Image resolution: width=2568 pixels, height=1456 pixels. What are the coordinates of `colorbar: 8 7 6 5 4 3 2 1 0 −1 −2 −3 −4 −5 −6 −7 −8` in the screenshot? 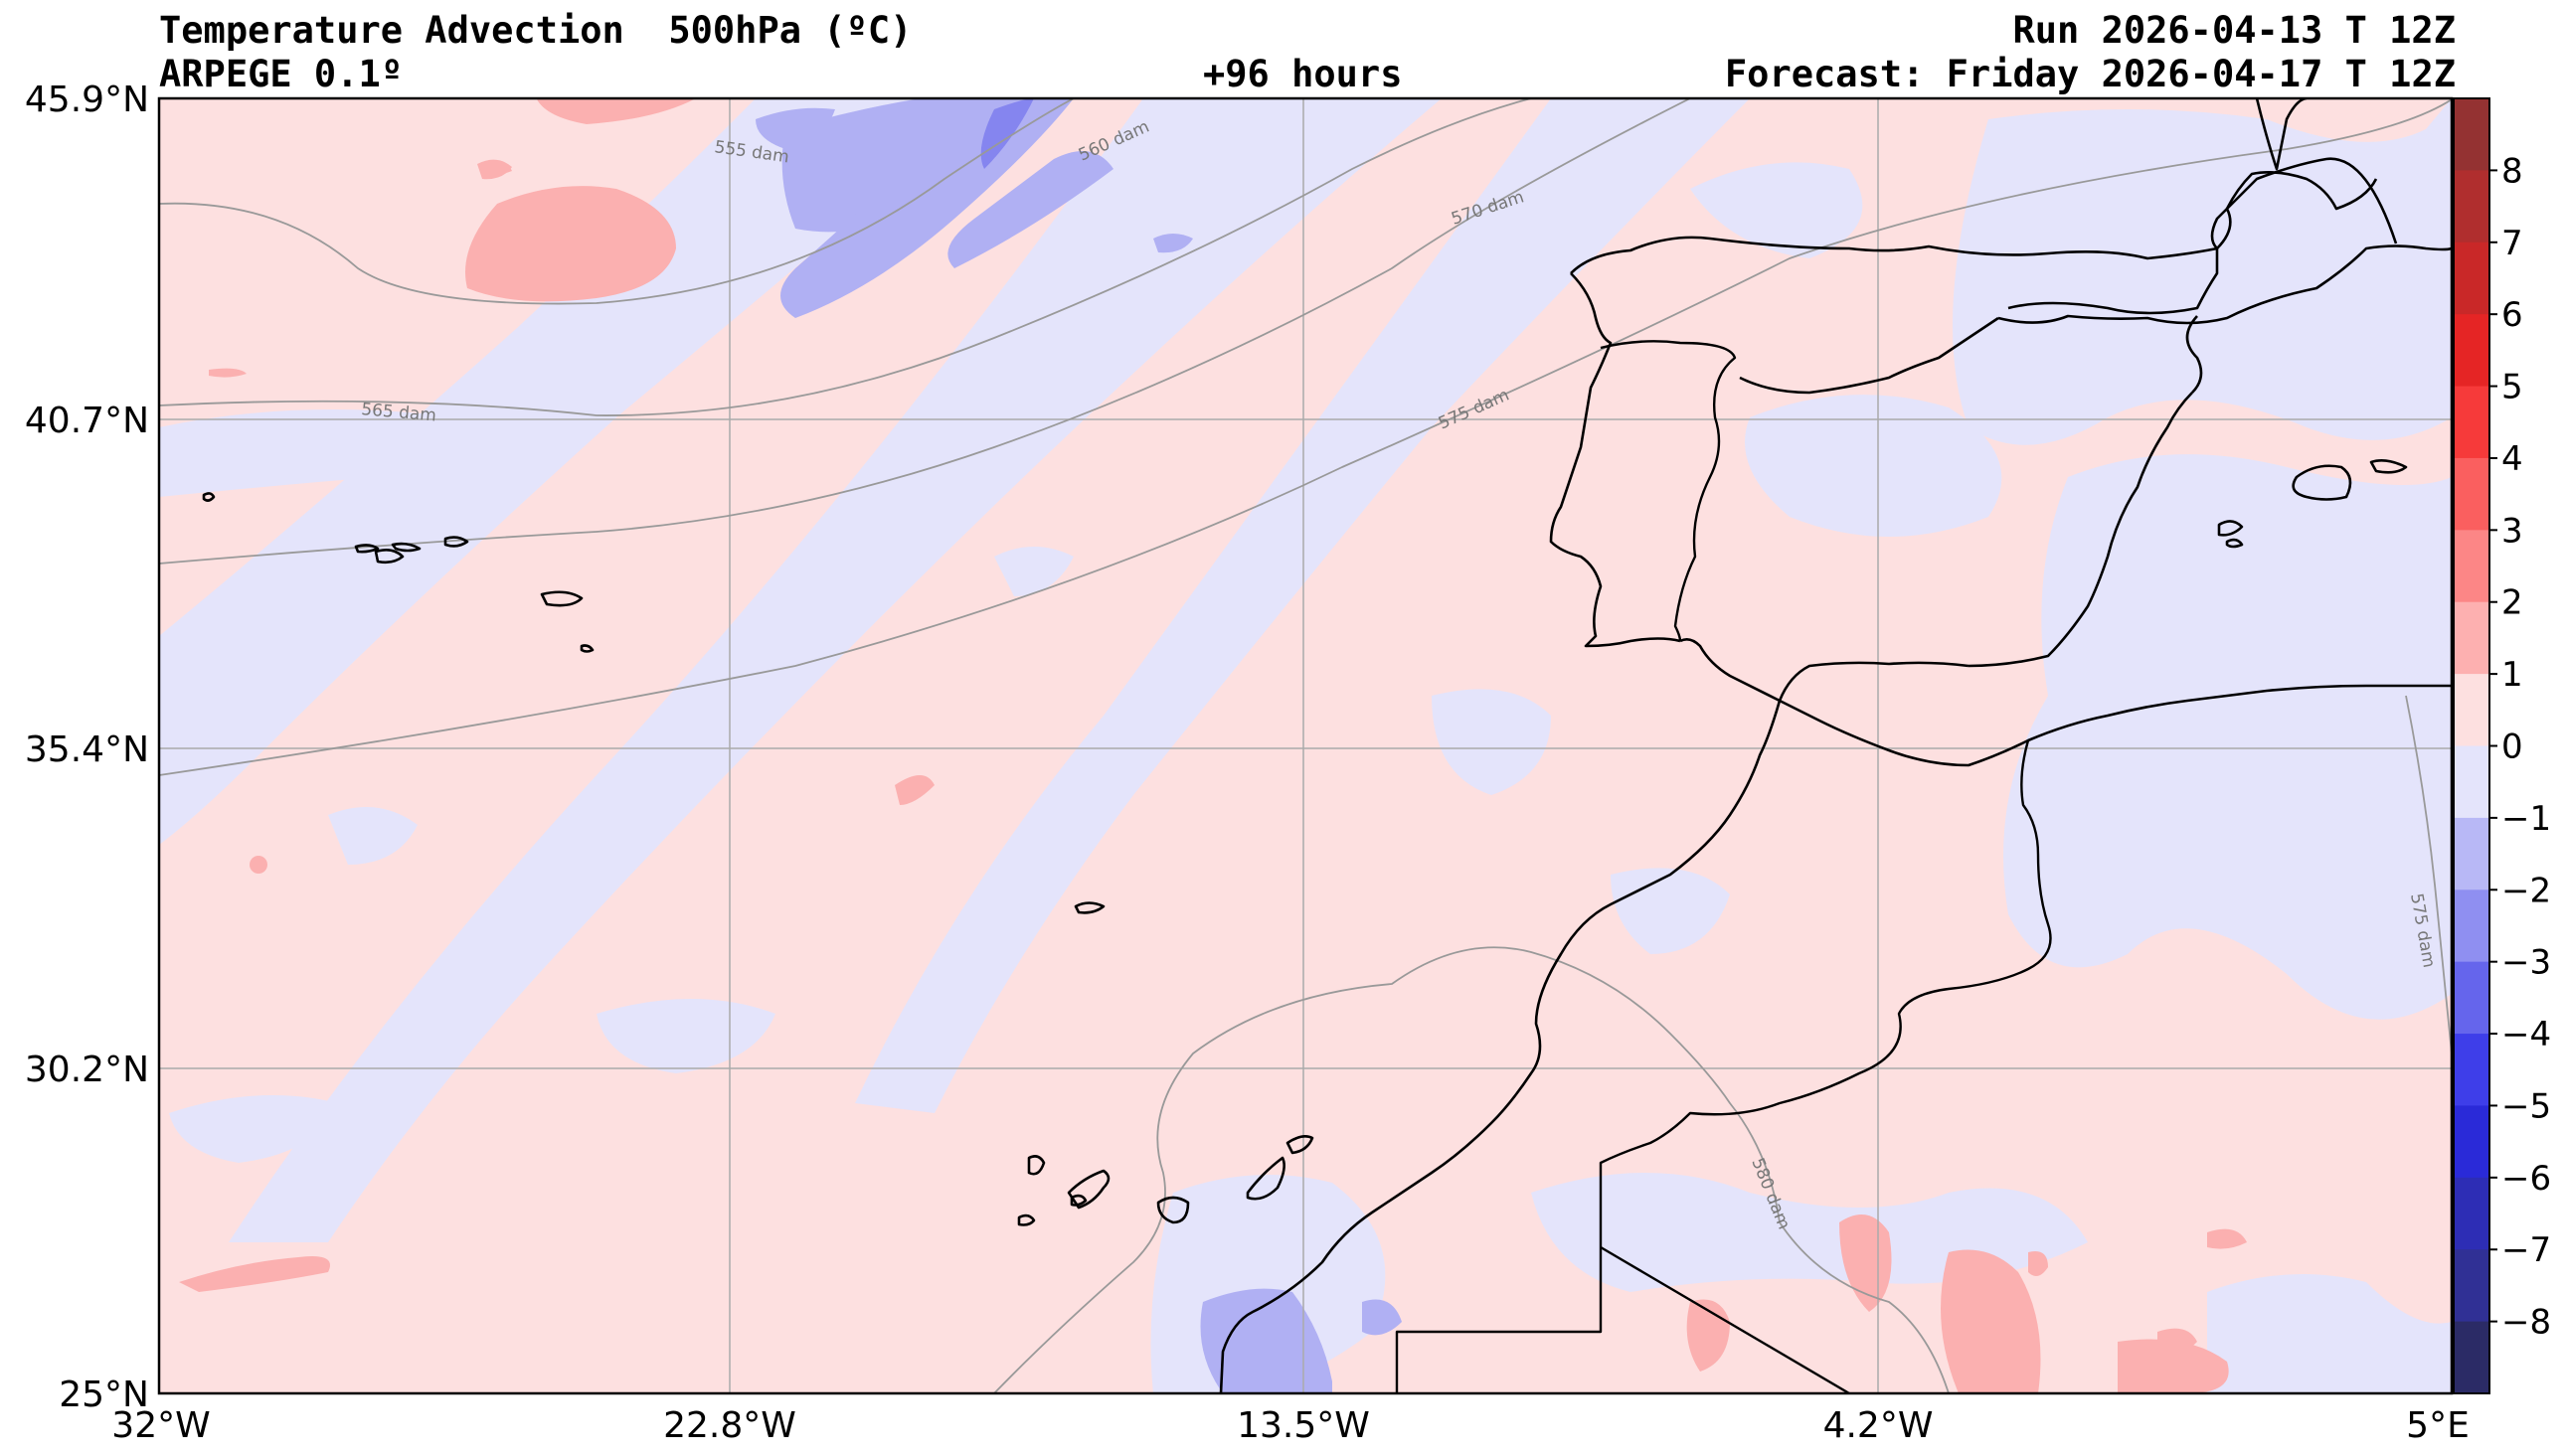 It's located at (2502, 745).